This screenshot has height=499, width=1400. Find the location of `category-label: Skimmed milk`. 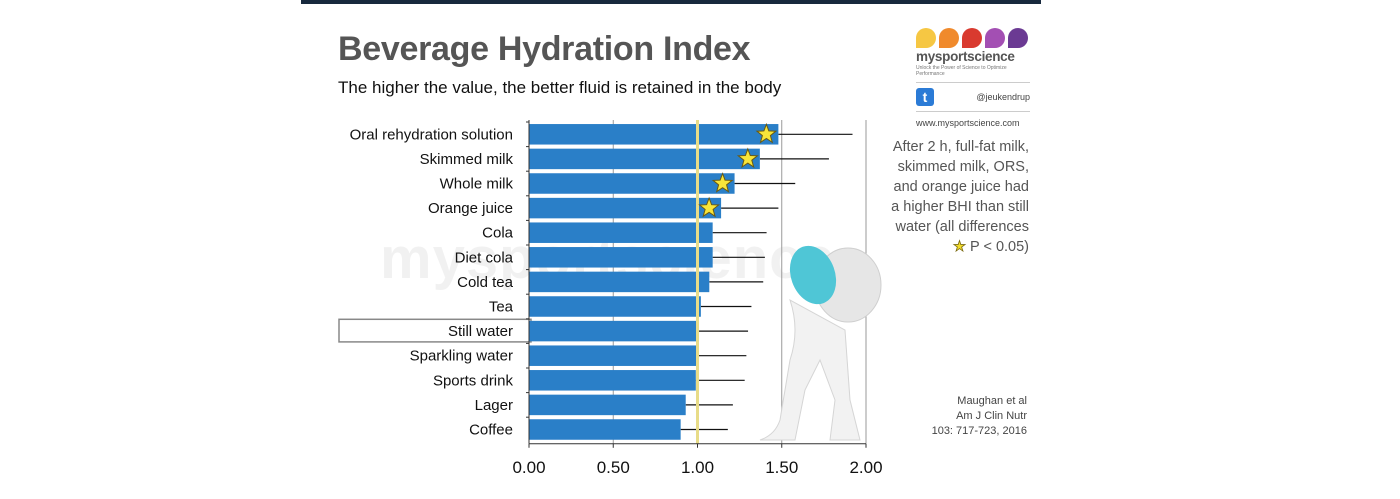

category-label: Skimmed milk is located at coordinates (467, 159).